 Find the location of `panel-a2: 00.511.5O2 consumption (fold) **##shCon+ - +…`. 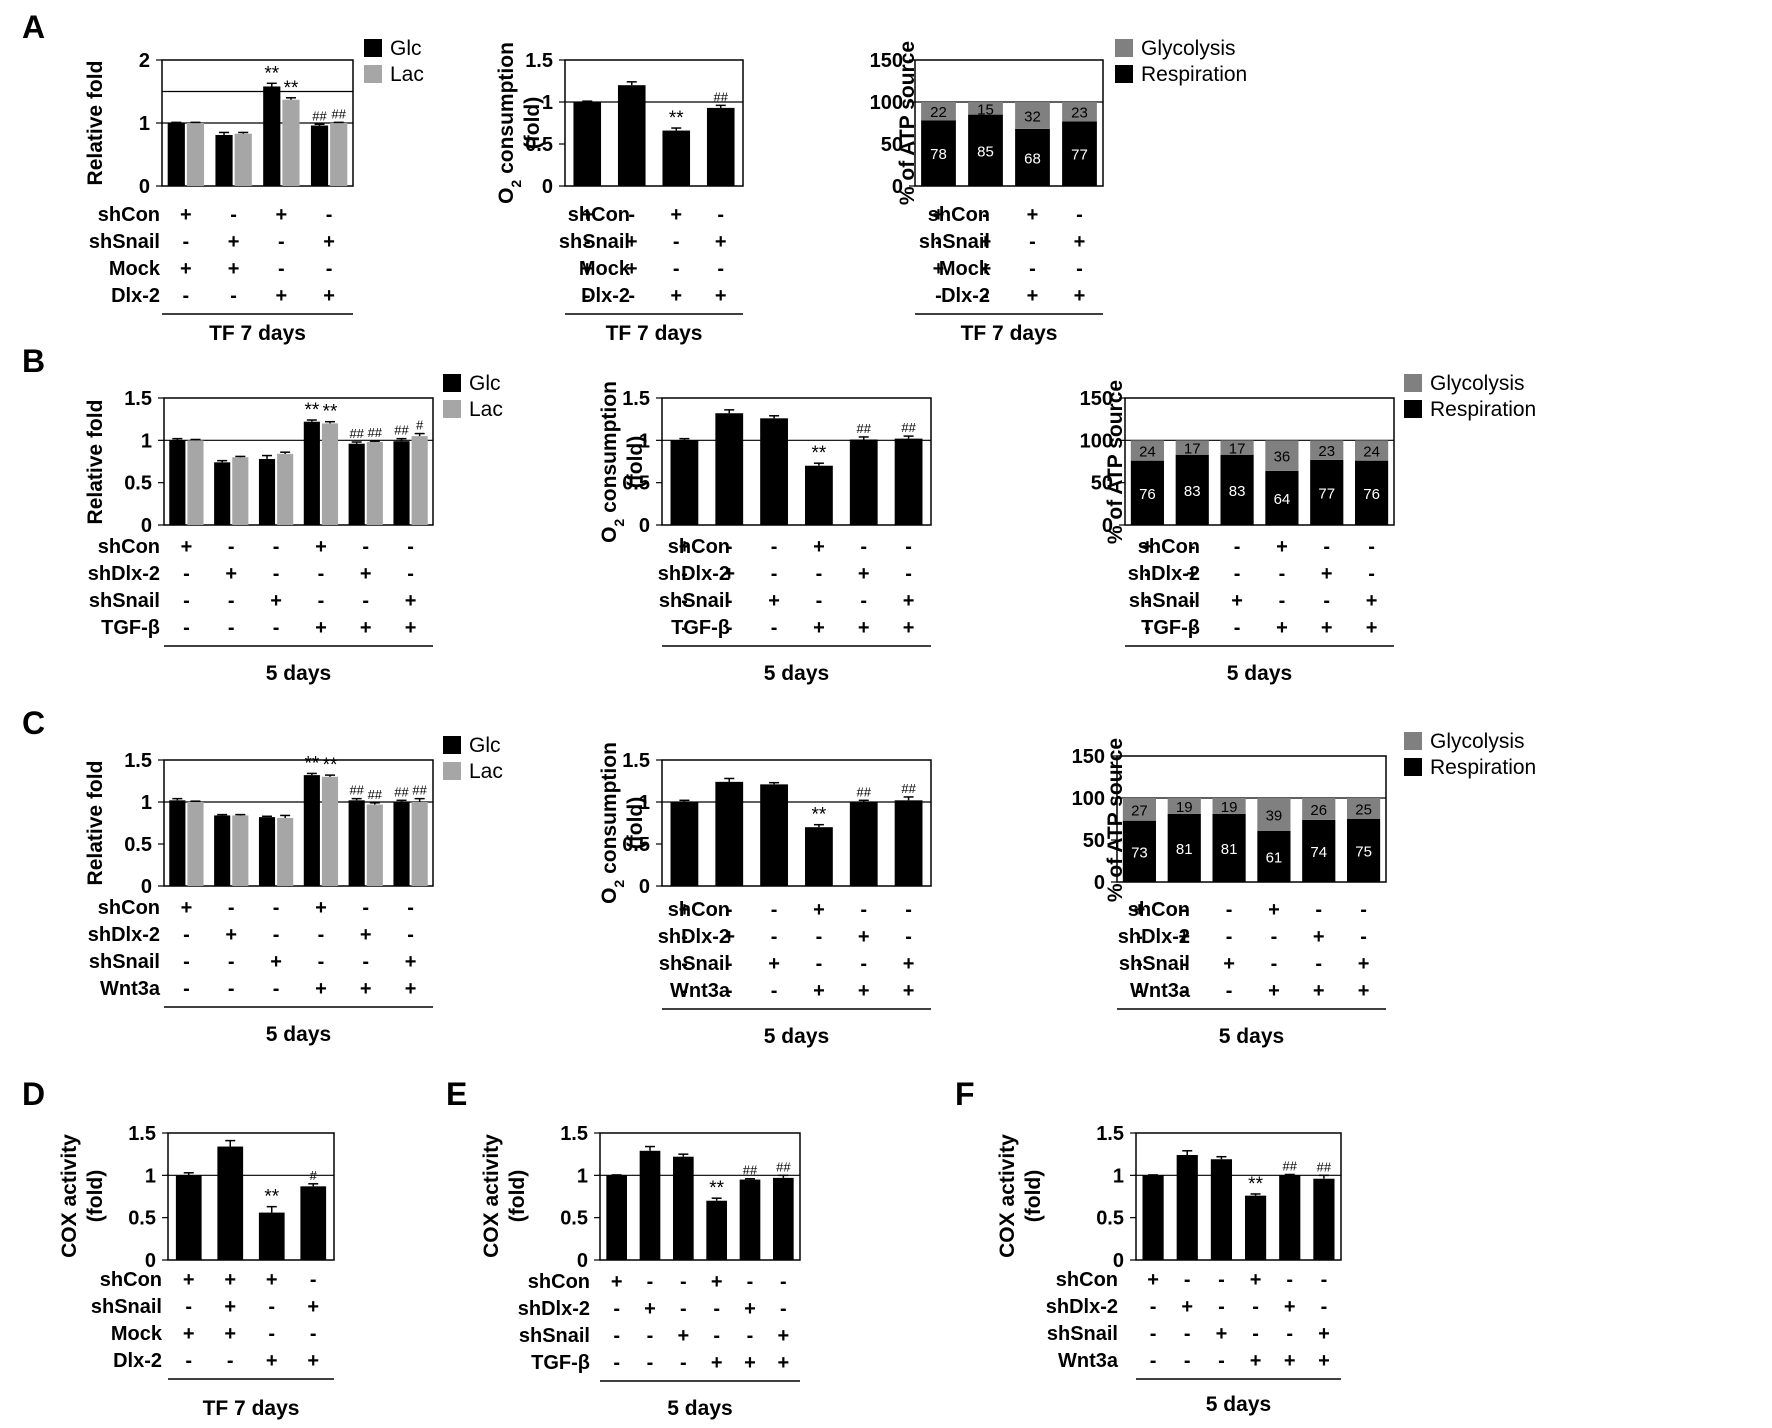

panel-a2: 00.511.5O2 consumption (fold) **##shCon+ - +… is located at coordinates (619, 193).